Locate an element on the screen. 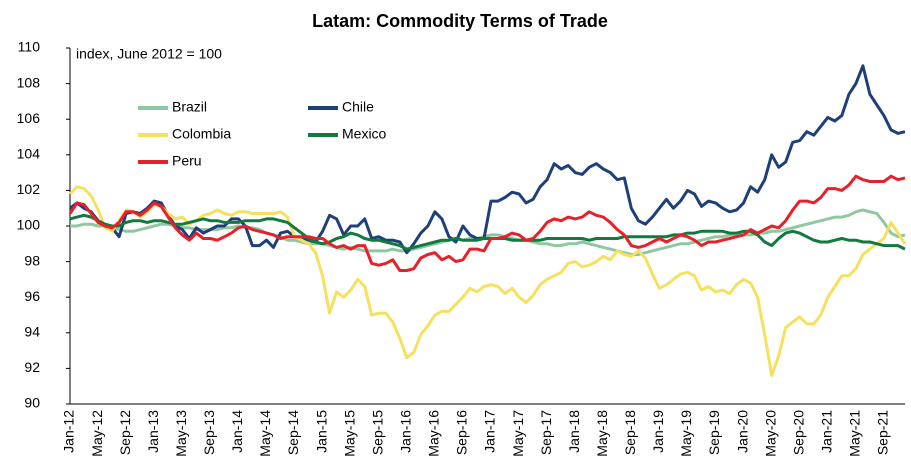 This screenshot has height=473, width=911. series-line is located at coordinates (487, 232).